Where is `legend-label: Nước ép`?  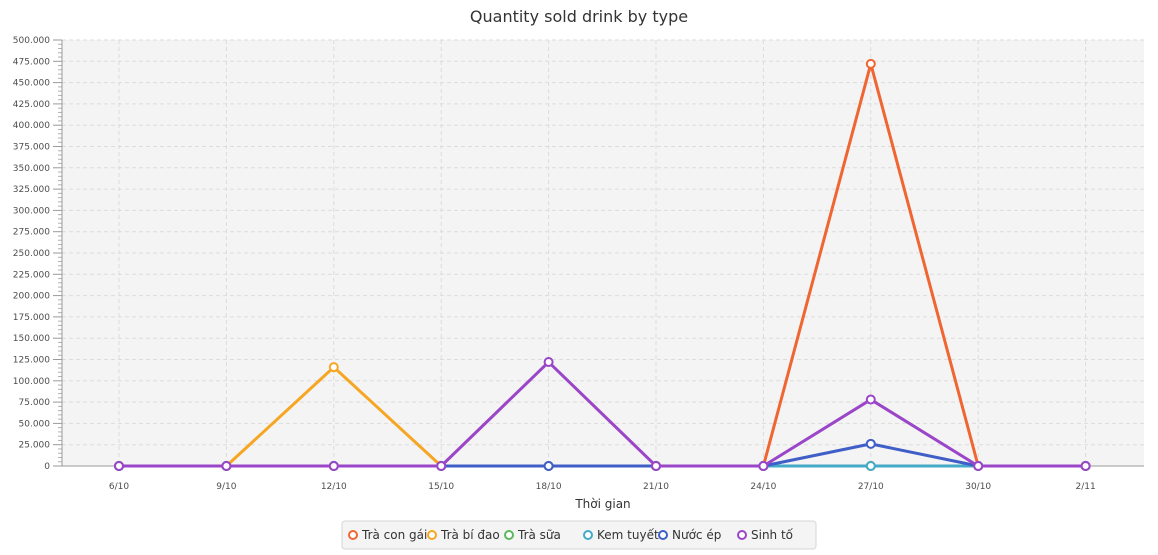
legend-label: Nước ép is located at coordinates (696, 535).